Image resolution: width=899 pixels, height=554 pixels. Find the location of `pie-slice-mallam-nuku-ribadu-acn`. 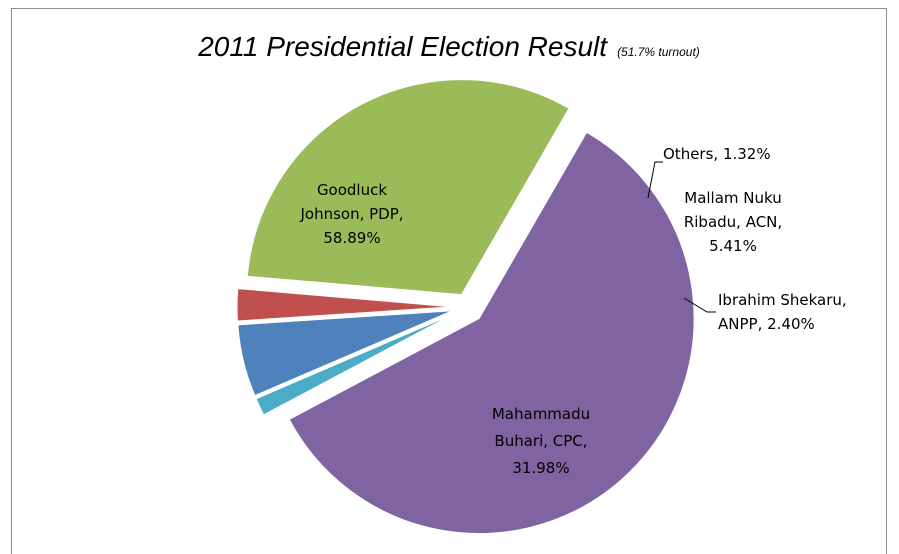

pie-slice-mallam-nuku-ribadu-acn is located at coordinates (345, 353).